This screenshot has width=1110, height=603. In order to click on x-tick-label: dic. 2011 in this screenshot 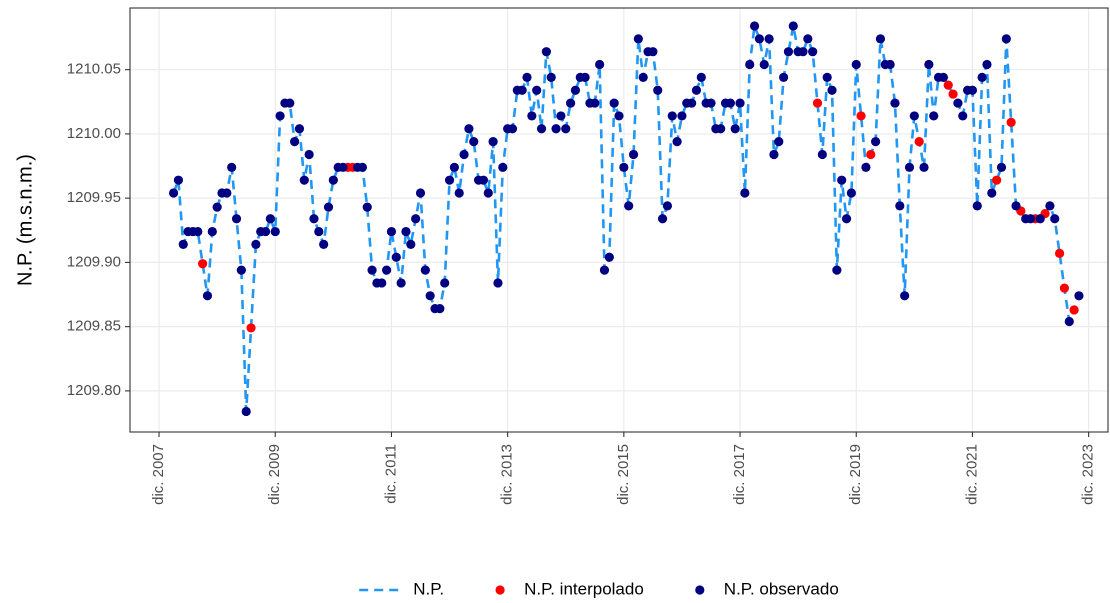, I will do `click(390, 474)`.